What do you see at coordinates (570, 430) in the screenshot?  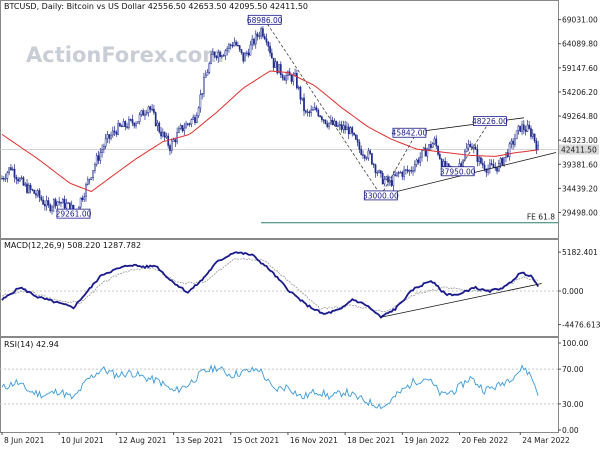 I see `rsi-y-tick-label: 0.00` at bounding box center [570, 430].